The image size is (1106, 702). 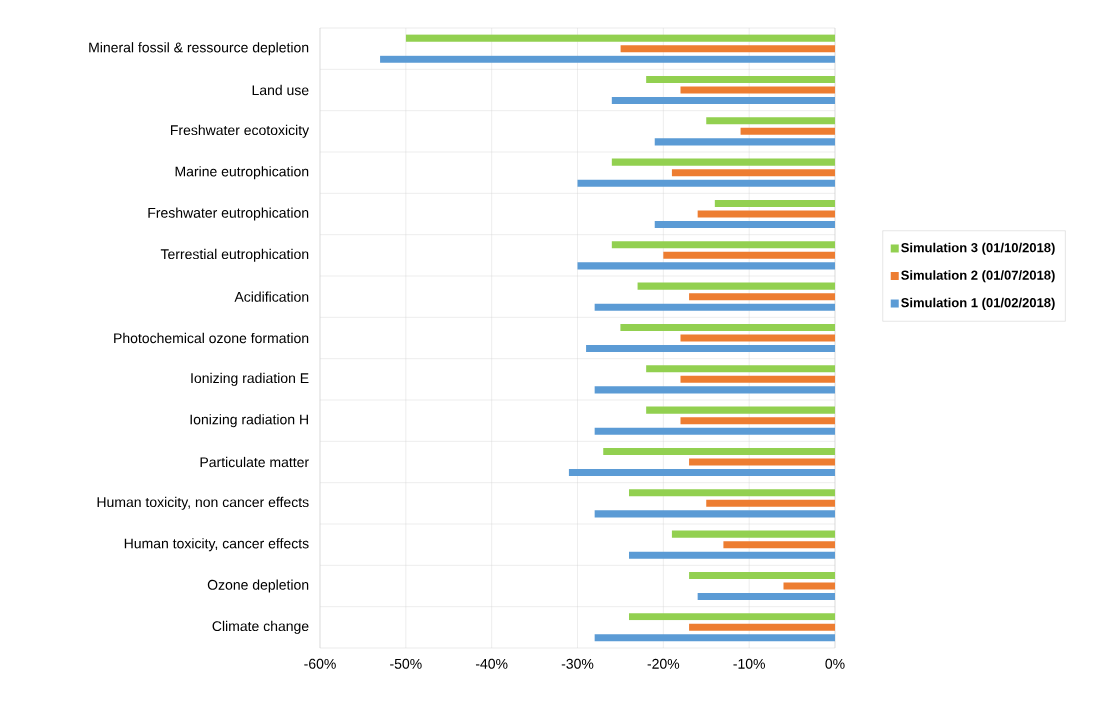 I want to click on y-tick-label: Photochemical ozone formation, so click(x=211, y=338).